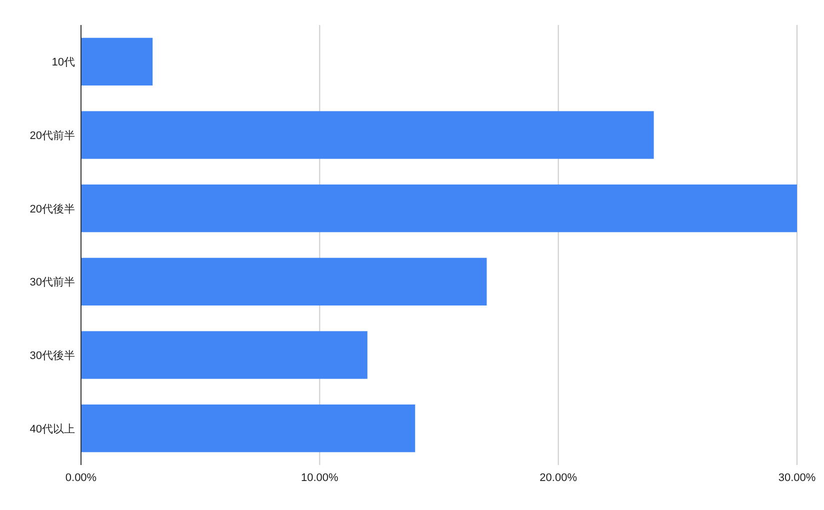 This screenshot has width=824, height=510. What do you see at coordinates (559, 478) in the screenshot?
I see `x-tick-label: 20.00%` at bounding box center [559, 478].